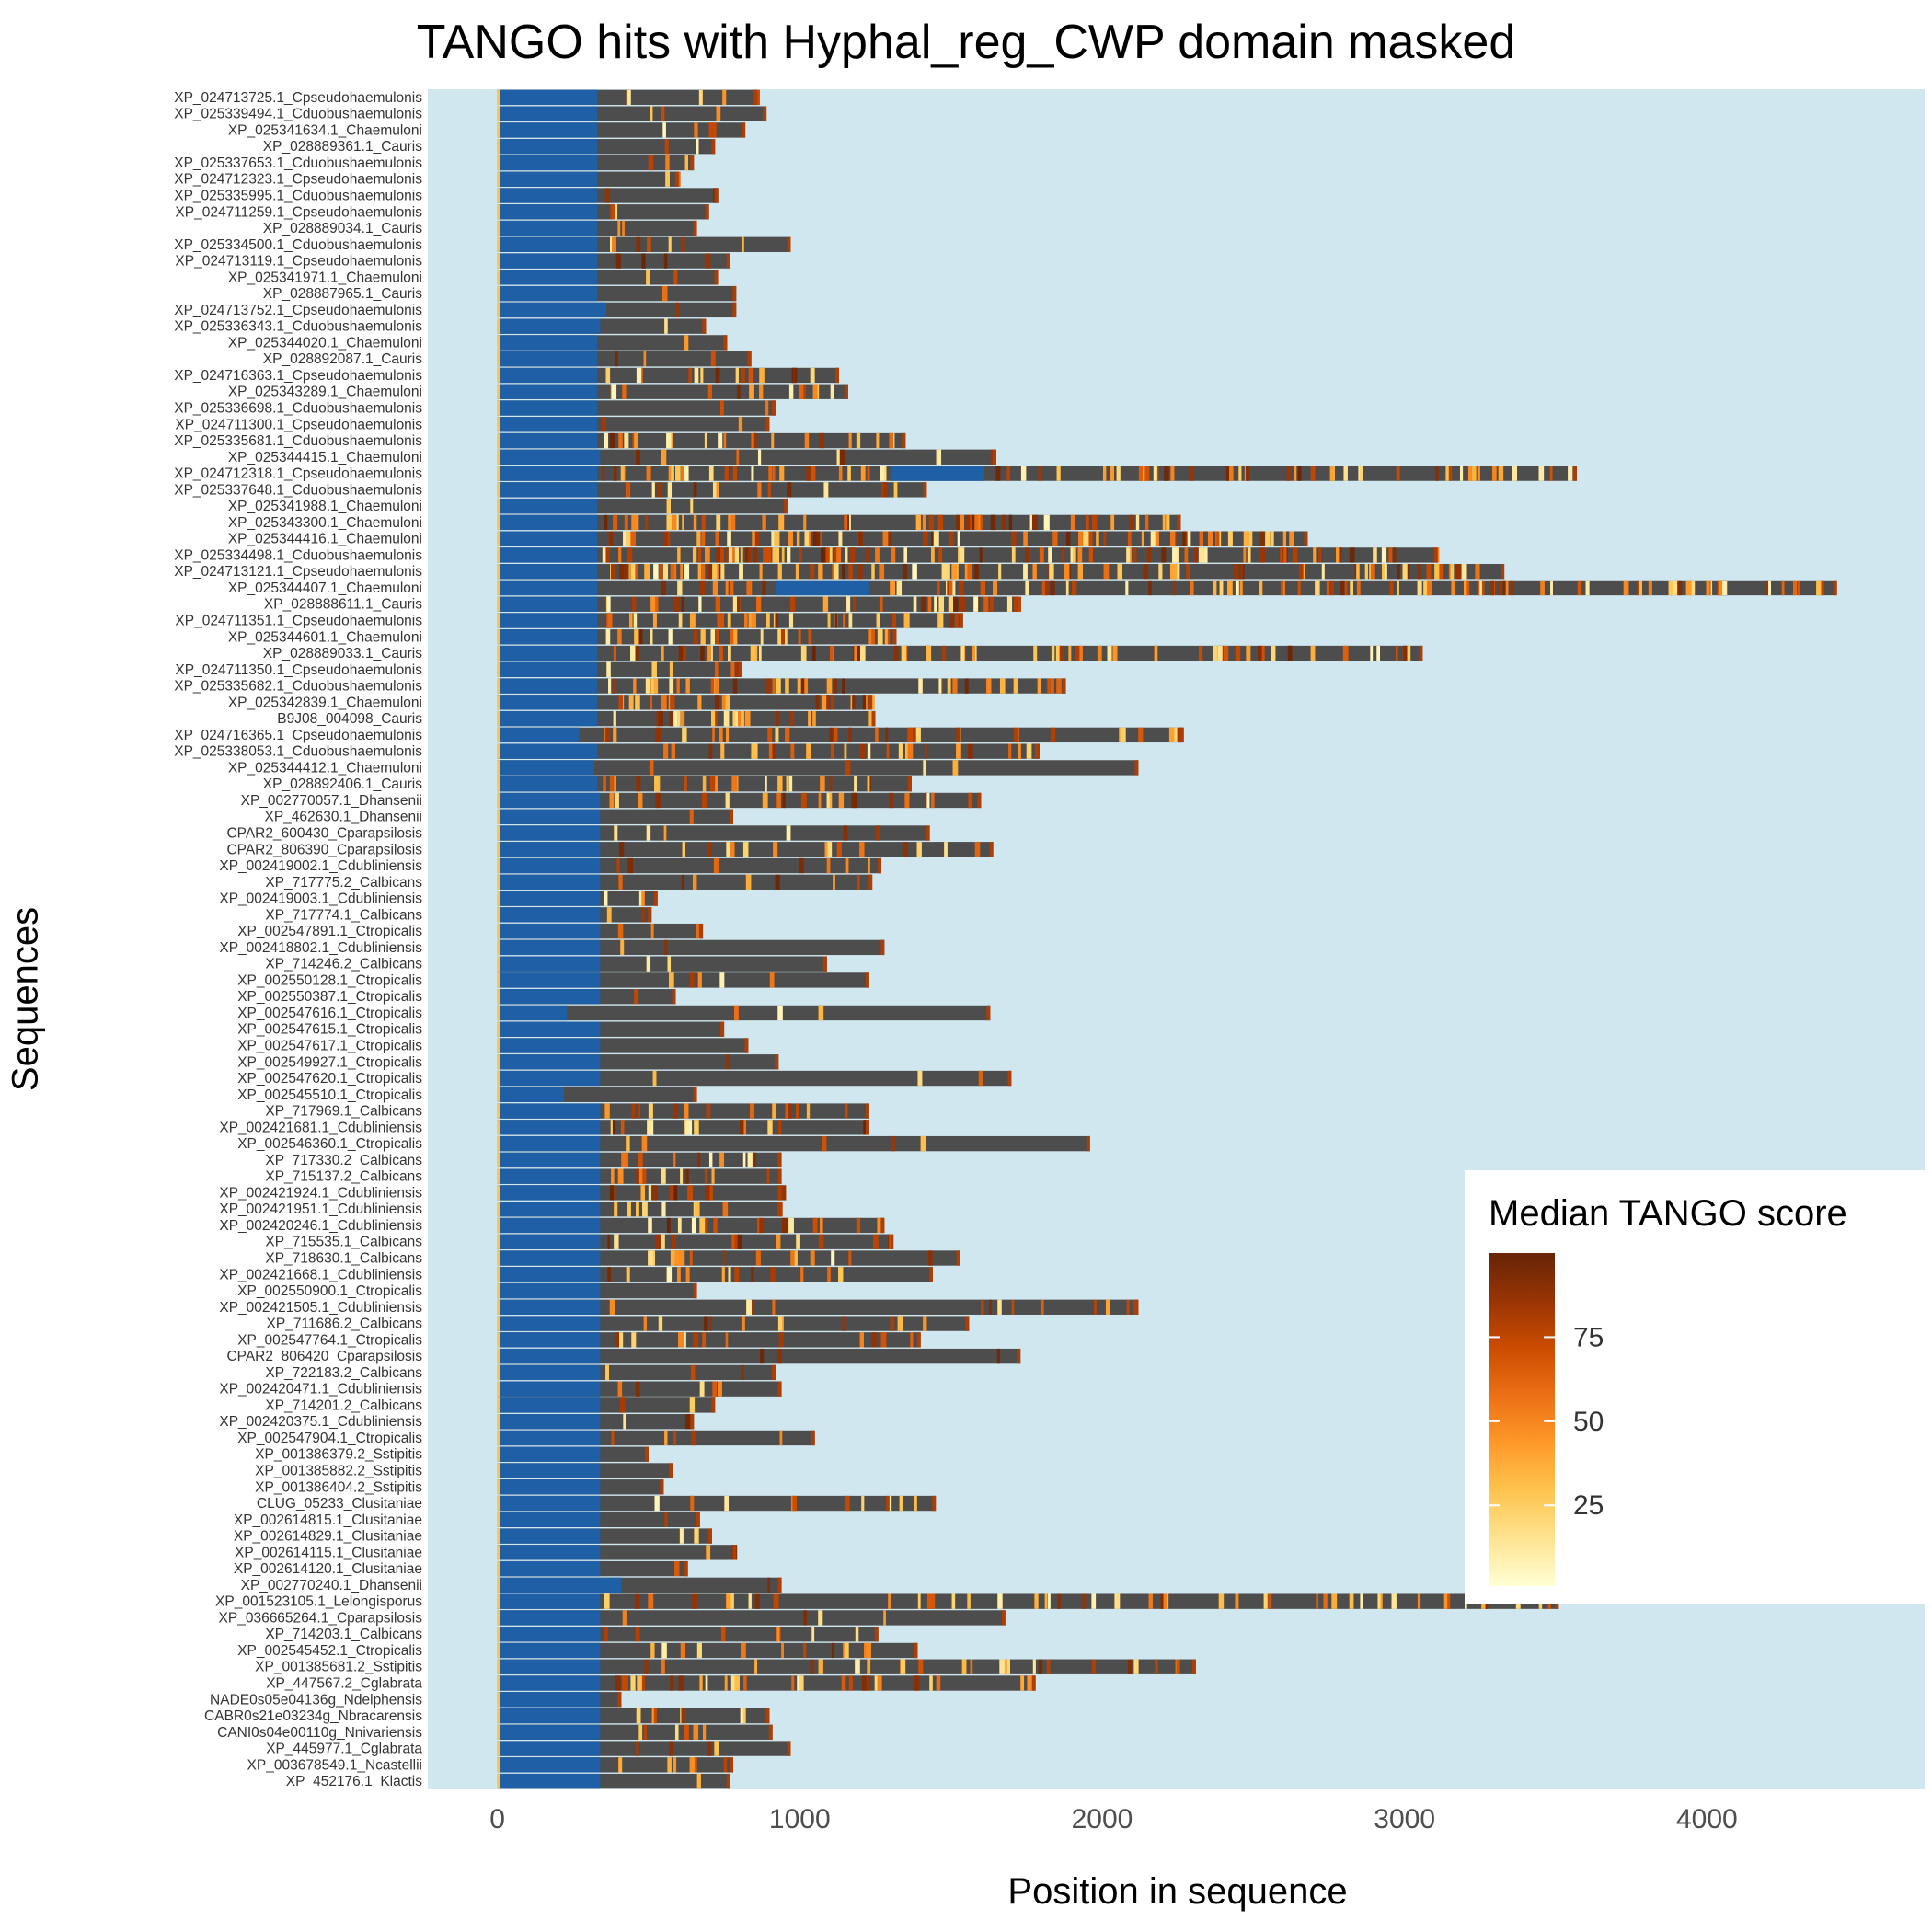 The height and width of the screenshot is (1932, 1932). I want to click on y-tick-label: XP_025344412.1_Chaemuloni, so click(325, 768).